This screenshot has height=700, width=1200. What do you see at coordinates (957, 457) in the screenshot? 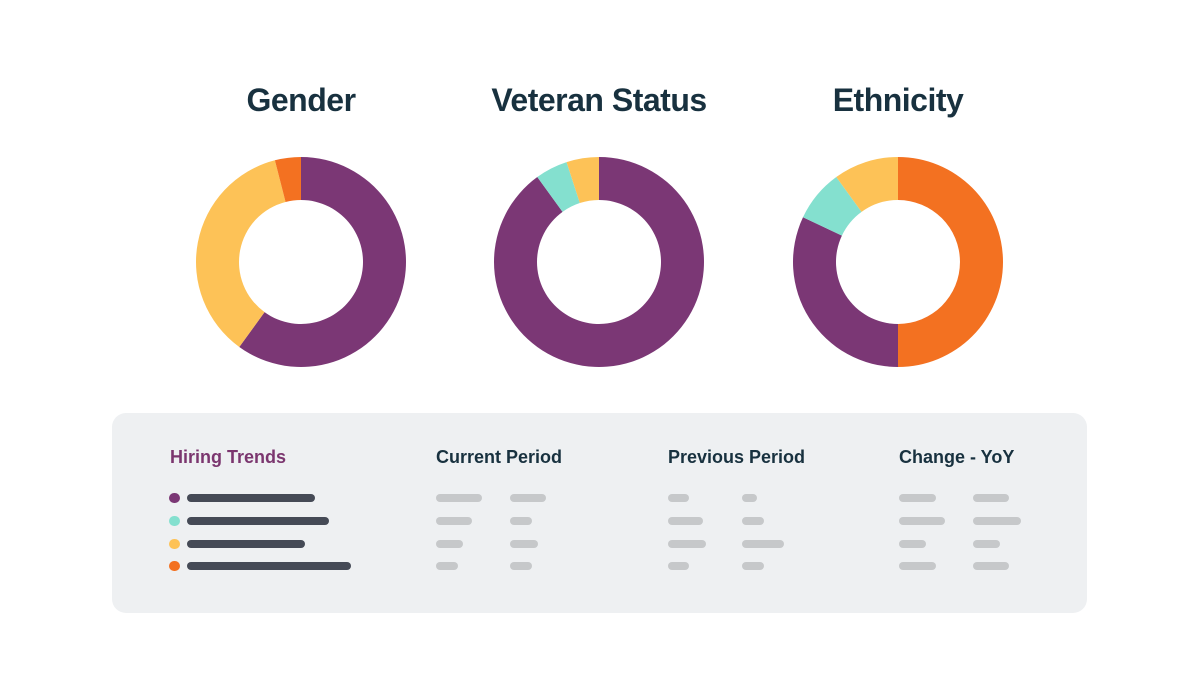
I see `change-yoy-header: Change - YoY` at bounding box center [957, 457].